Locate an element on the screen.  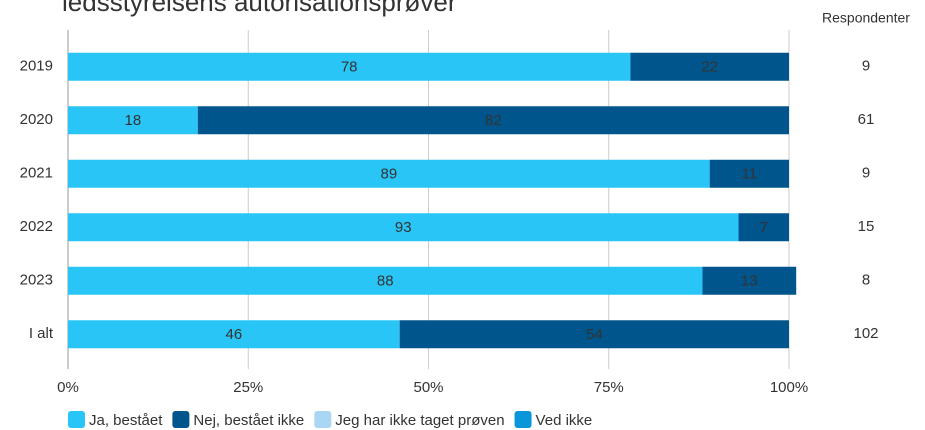
data-label: 22 is located at coordinates (709, 67).